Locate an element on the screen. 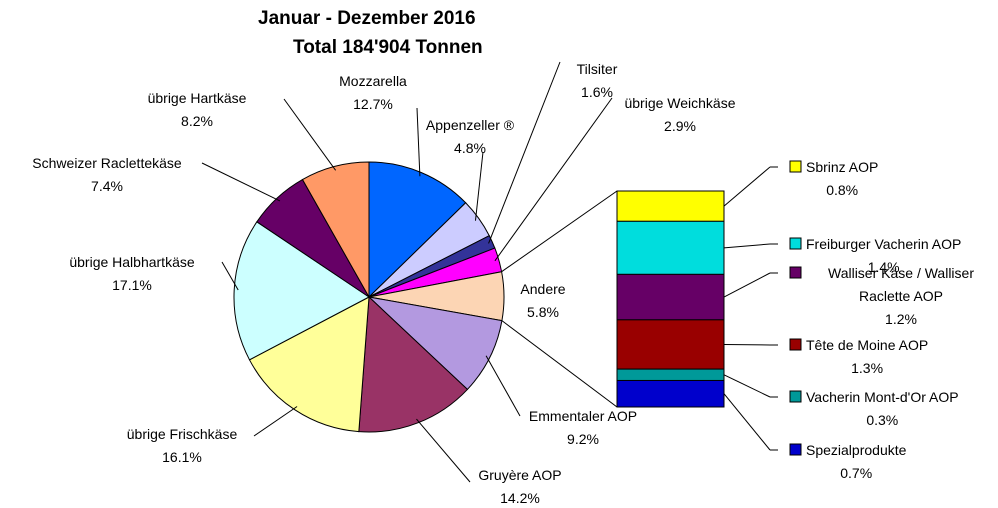  pie-label: Andere 5.8% is located at coordinates (542, 301).